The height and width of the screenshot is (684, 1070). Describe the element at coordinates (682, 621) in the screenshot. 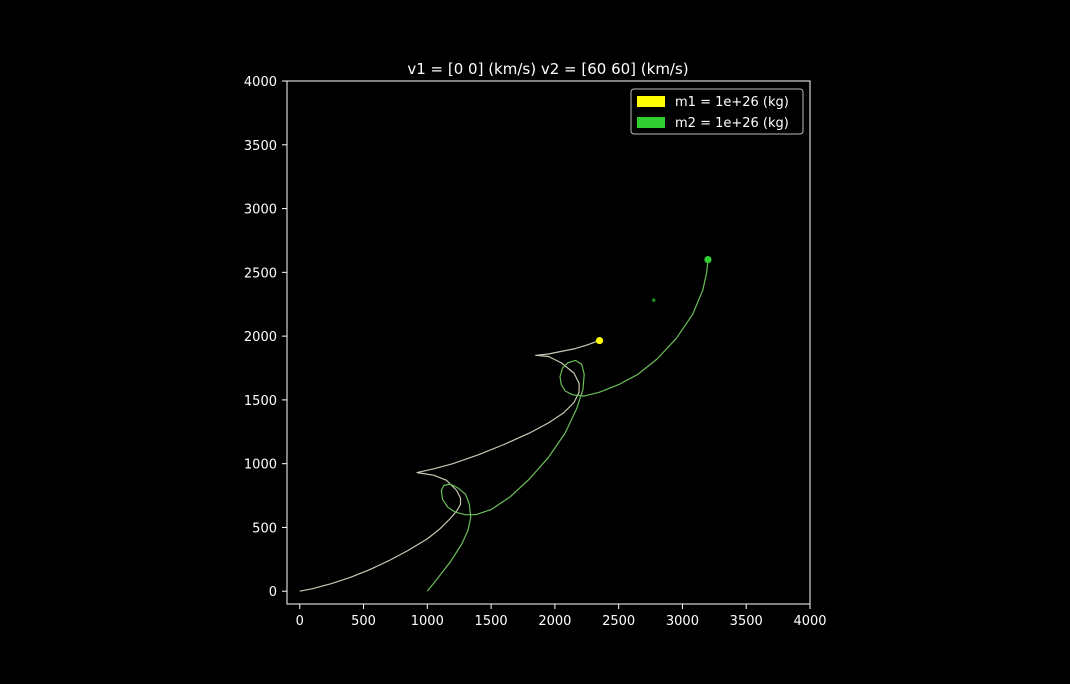

I see `x-tick-label: 3000` at that location.